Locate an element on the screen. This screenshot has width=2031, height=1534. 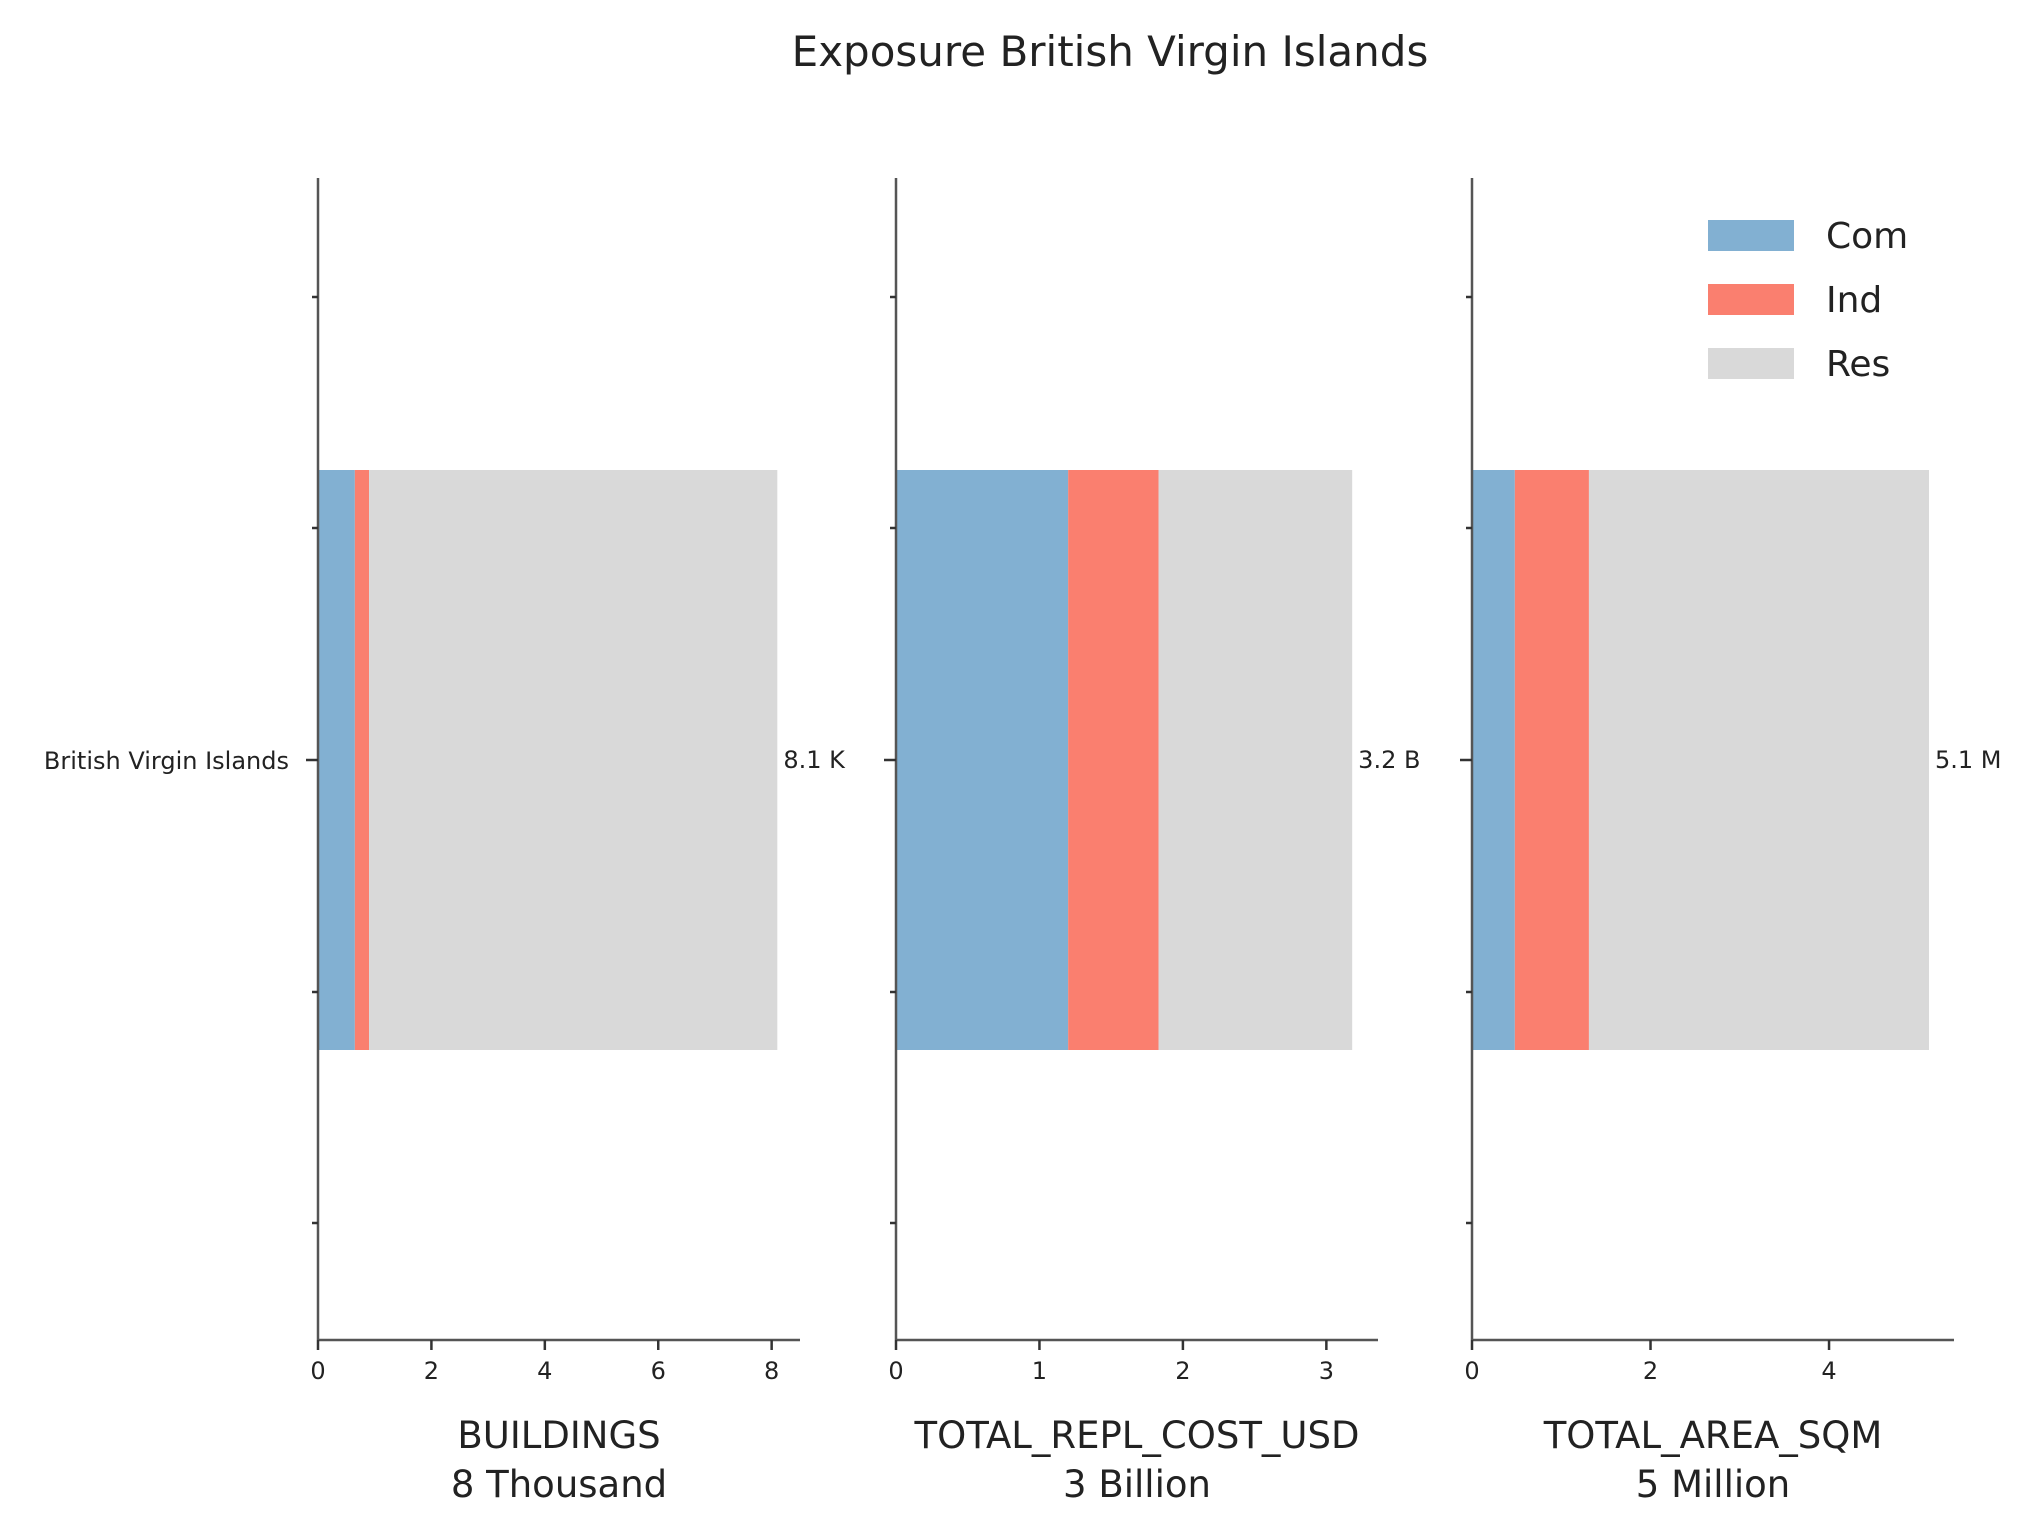
x-axis-unit-label: 5 Million is located at coordinates (1713, 1484).